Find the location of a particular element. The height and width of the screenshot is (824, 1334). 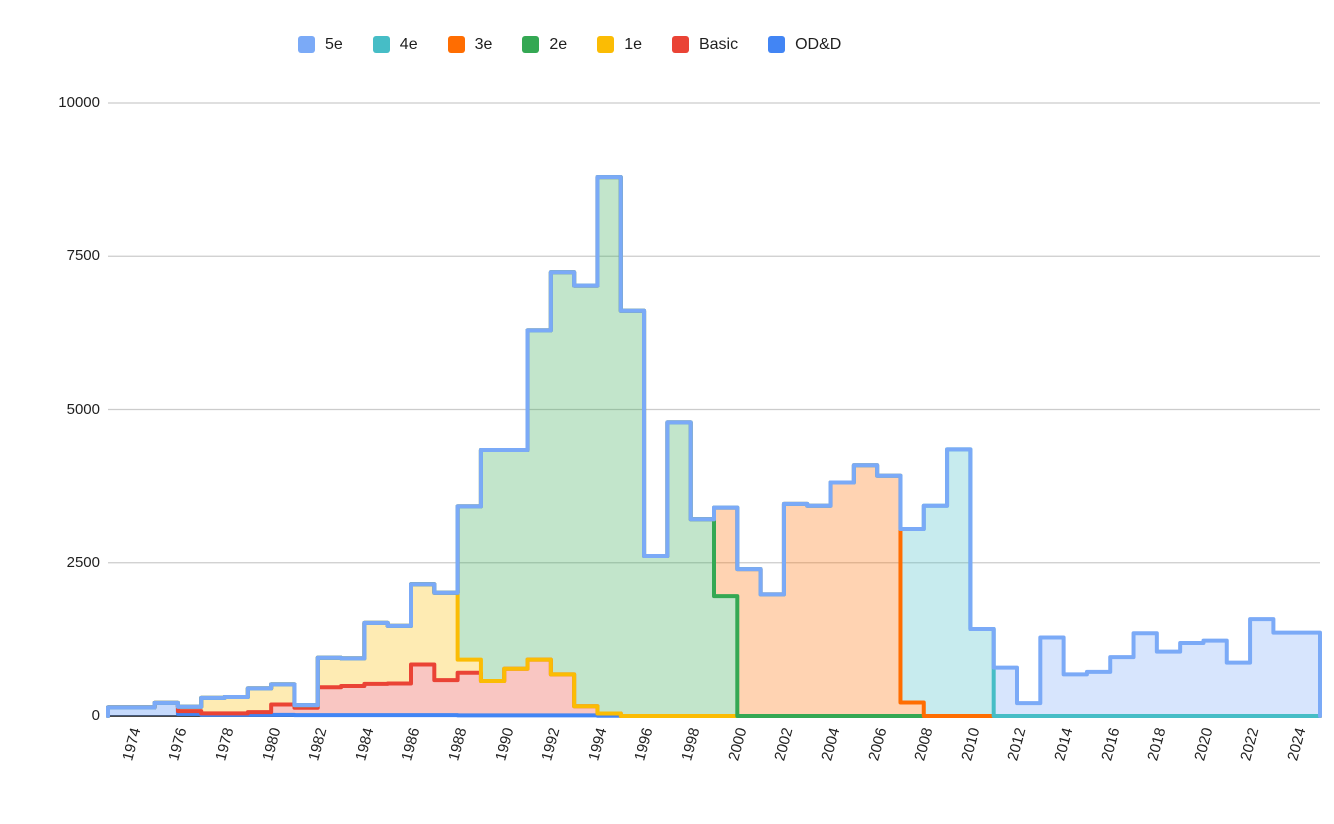

legend-label-1e: 1e is located at coordinates (633, 44).